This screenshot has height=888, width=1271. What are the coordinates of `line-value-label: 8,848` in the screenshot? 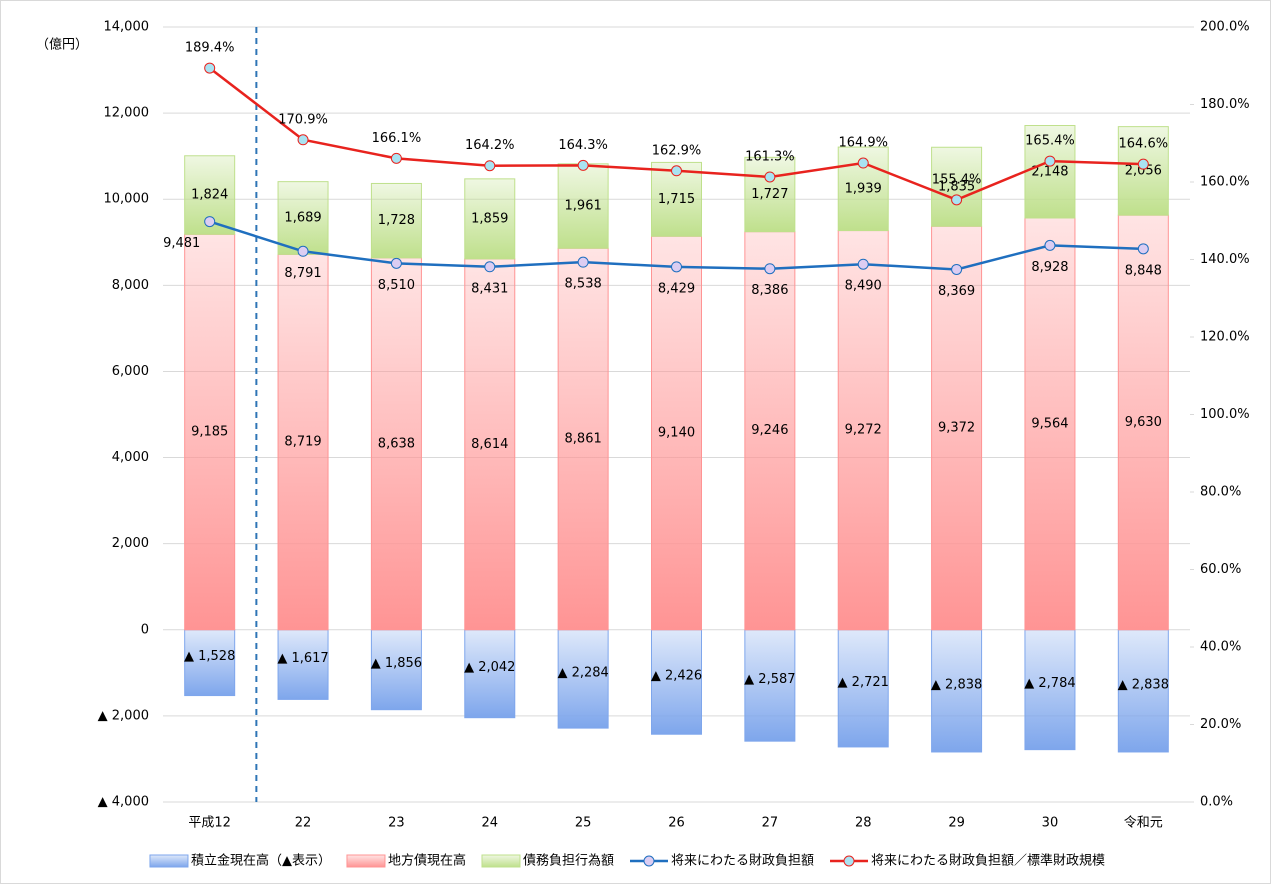 It's located at (1143, 270).